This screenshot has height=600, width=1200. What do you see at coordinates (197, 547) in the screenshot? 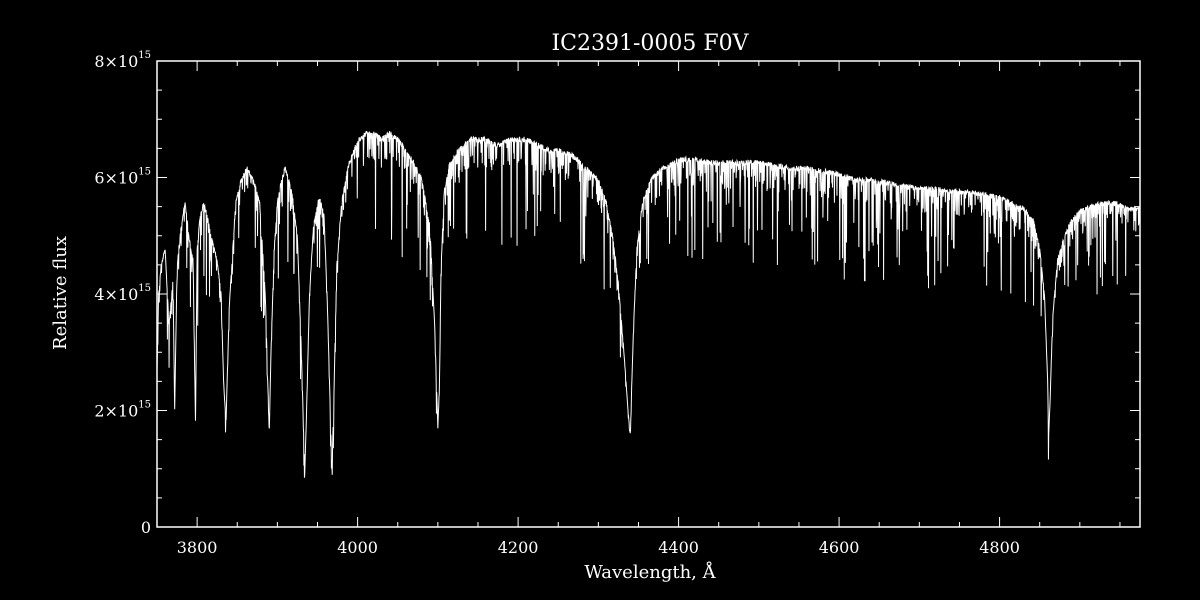
I see `x-tick-label: 3800` at bounding box center [197, 547].